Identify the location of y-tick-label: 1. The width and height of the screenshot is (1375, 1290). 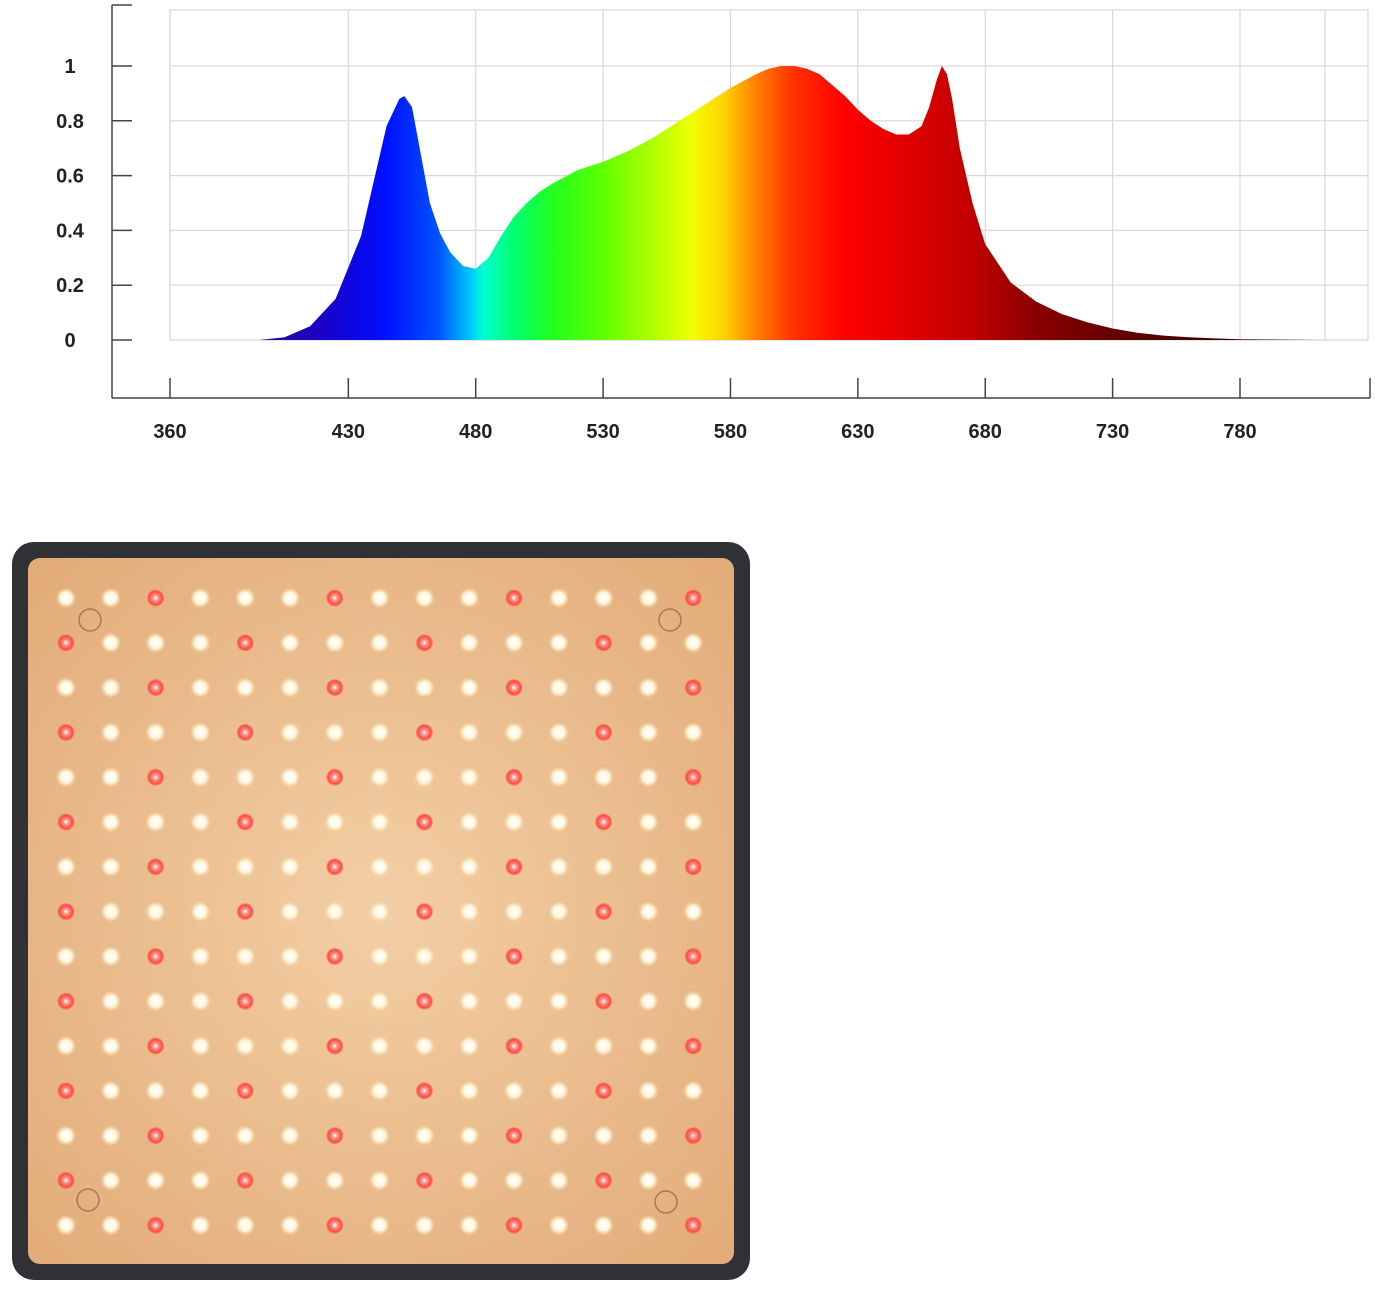
(69, 67).